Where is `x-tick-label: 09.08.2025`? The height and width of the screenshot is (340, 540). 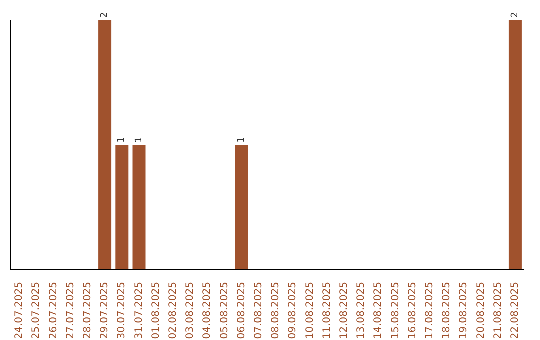
x-tick-label: 09.08.2025 is located at coordinates (293, 311).